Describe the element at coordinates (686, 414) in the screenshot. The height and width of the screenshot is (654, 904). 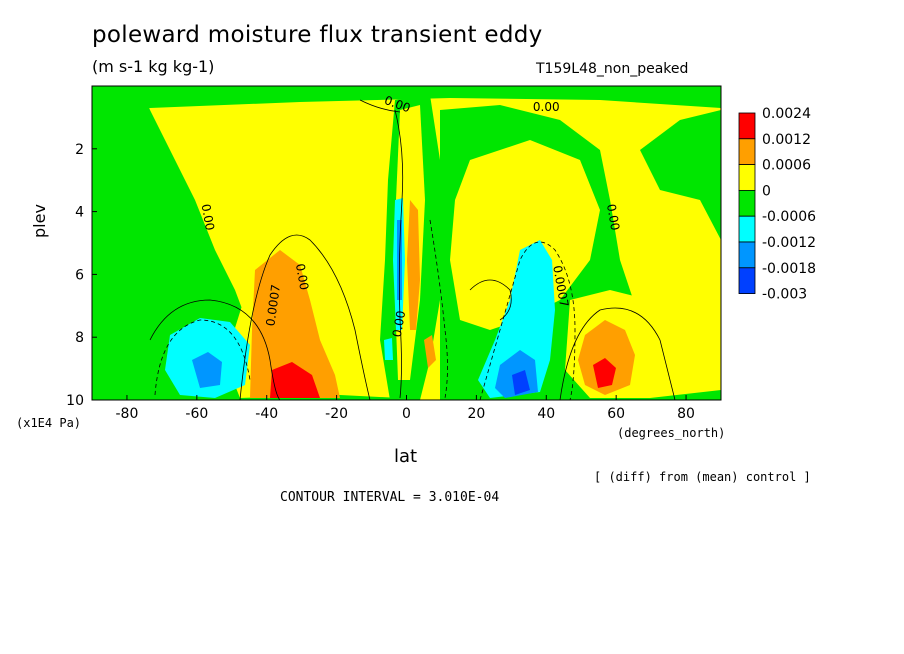
I see `x-tick-label: 80` at that location.